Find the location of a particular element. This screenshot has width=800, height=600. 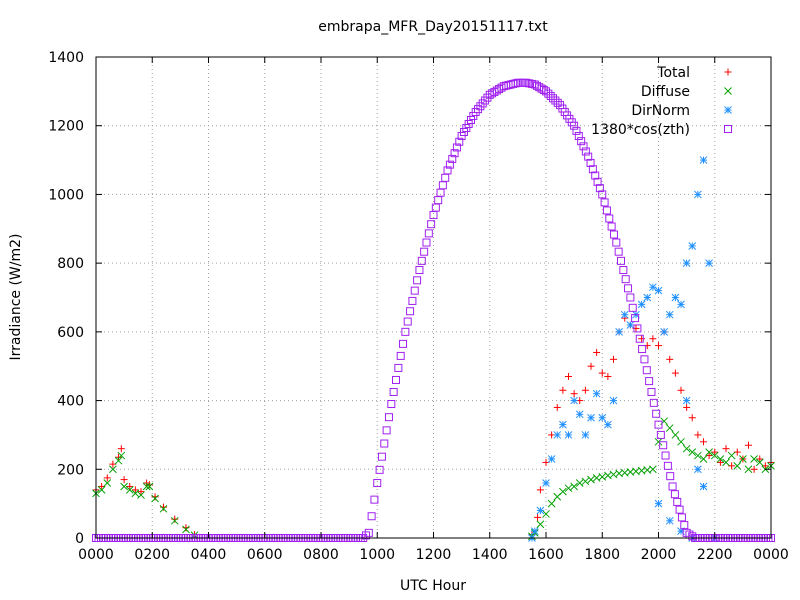

y-tick-label: 1000 is located at coordinates (66, 195).